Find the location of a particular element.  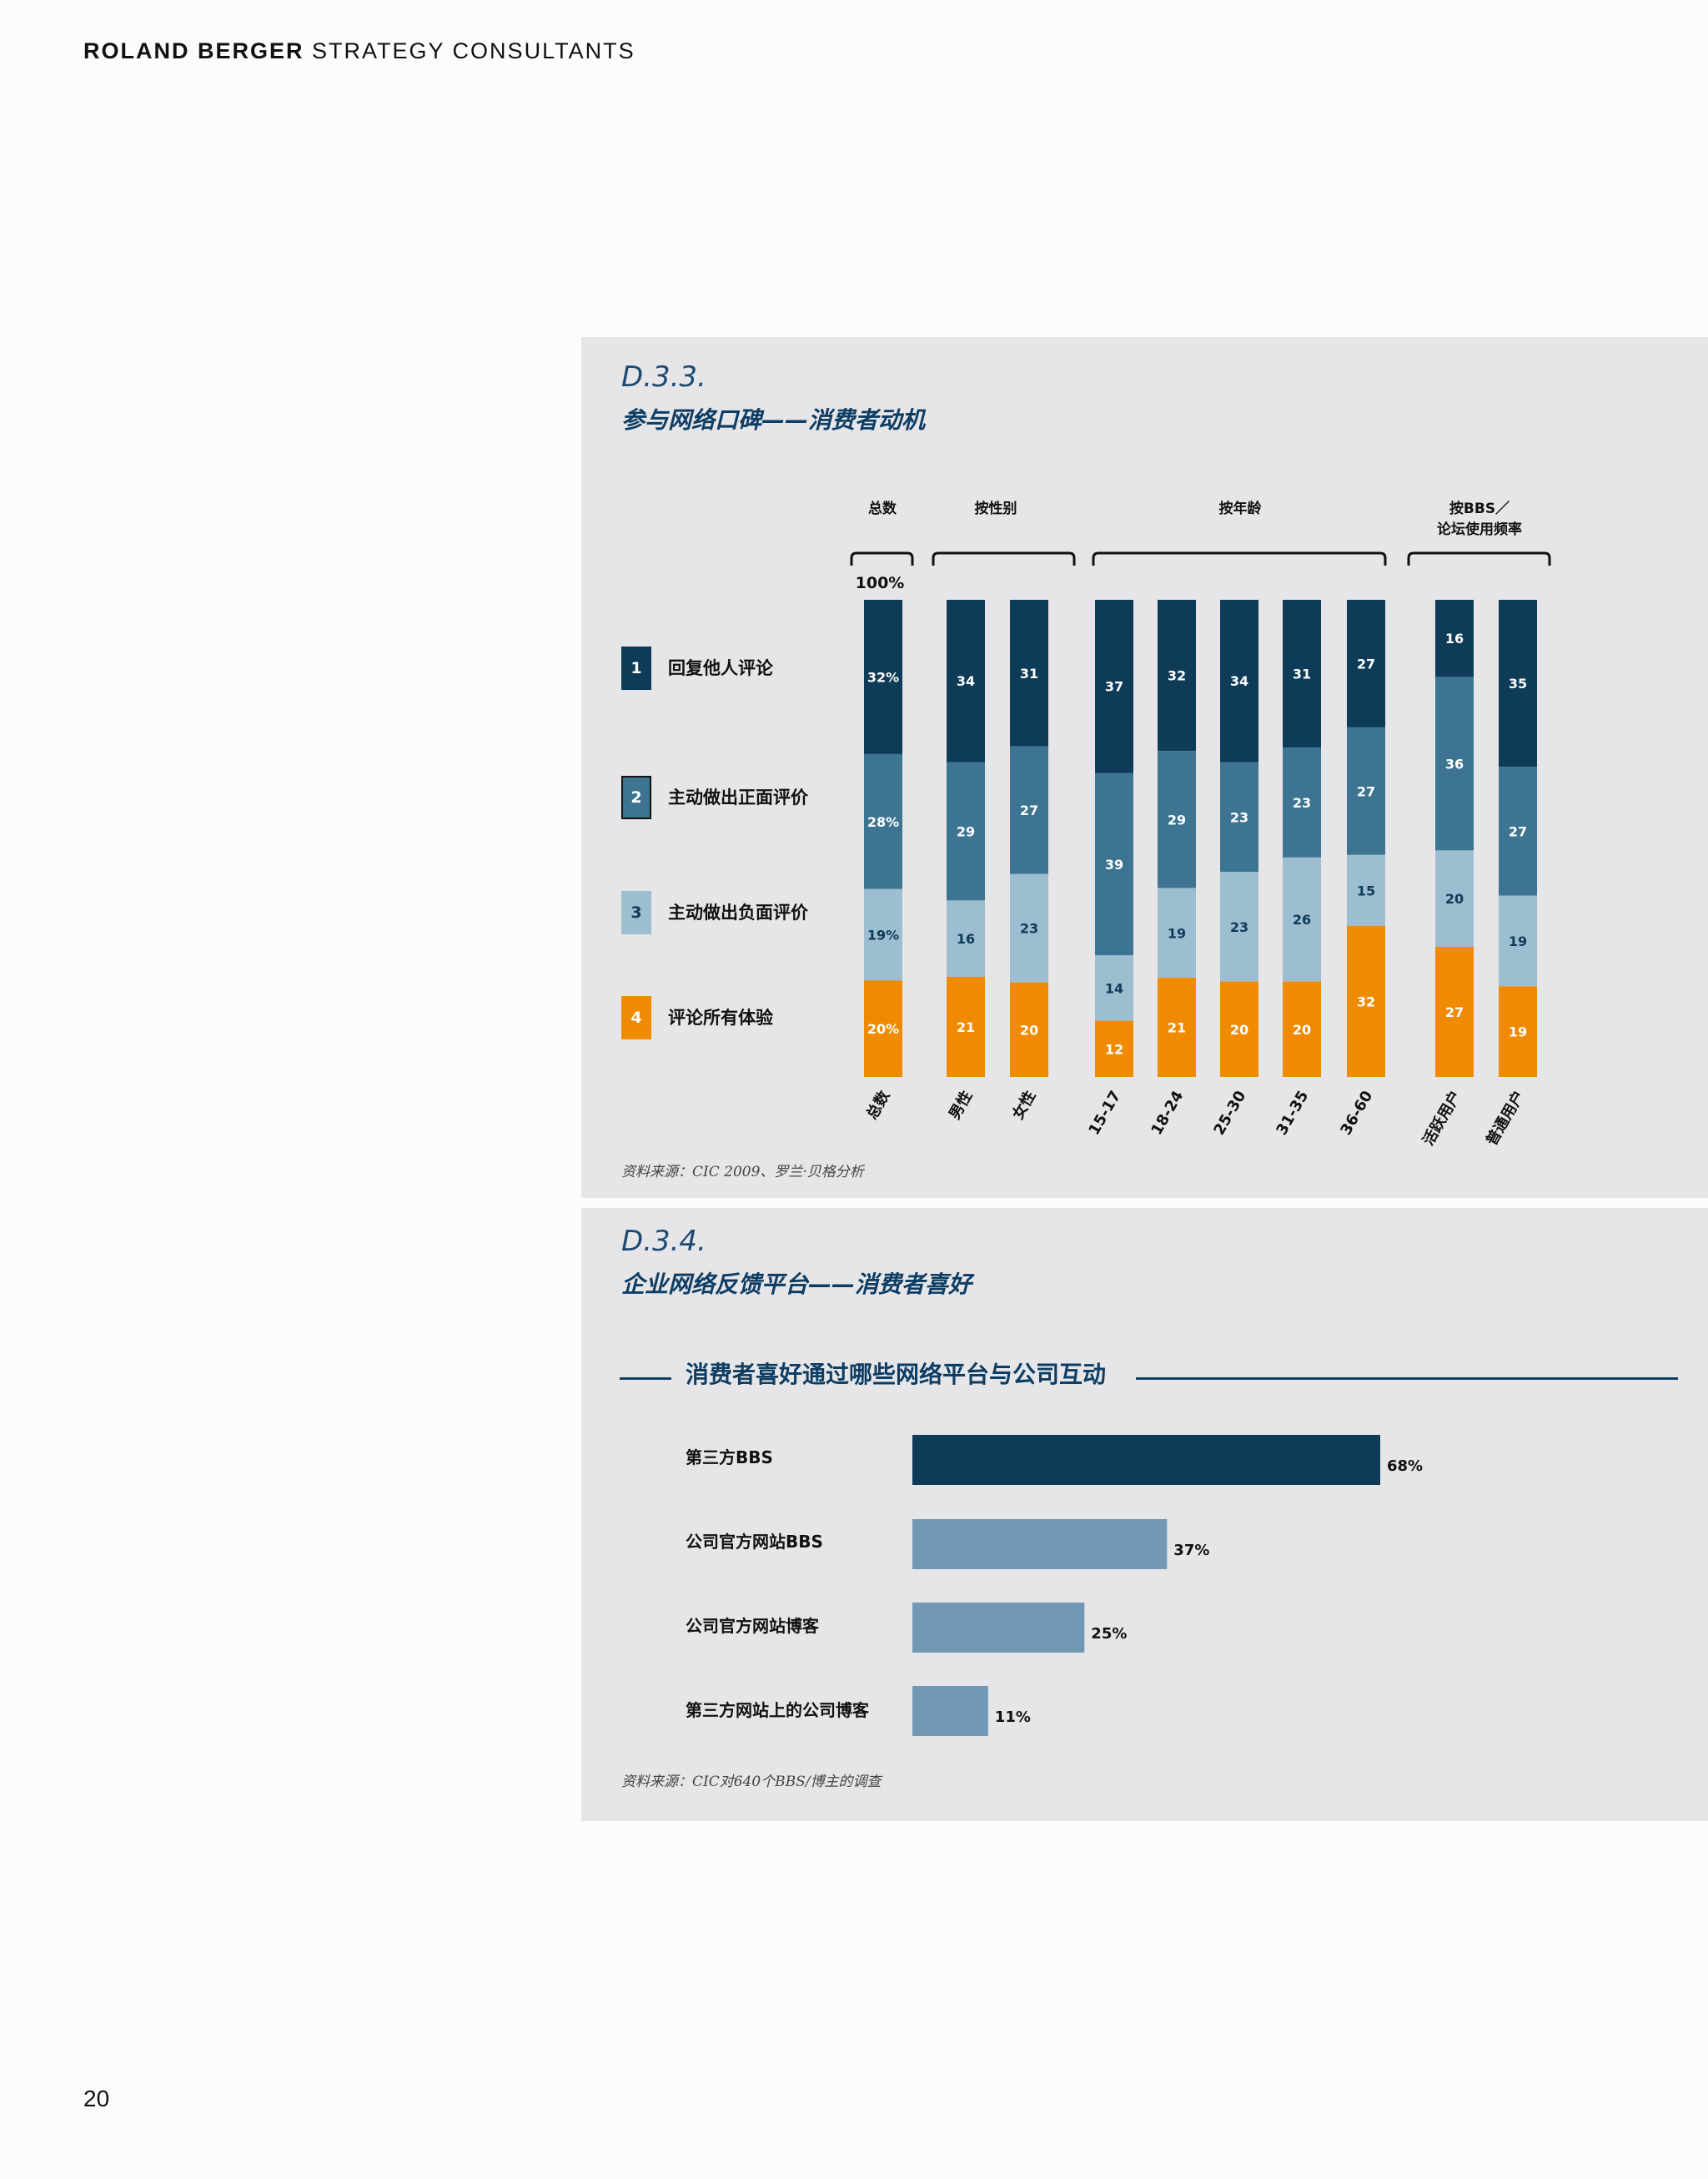

data-label: 14 is located at coordinates (1114, 989).